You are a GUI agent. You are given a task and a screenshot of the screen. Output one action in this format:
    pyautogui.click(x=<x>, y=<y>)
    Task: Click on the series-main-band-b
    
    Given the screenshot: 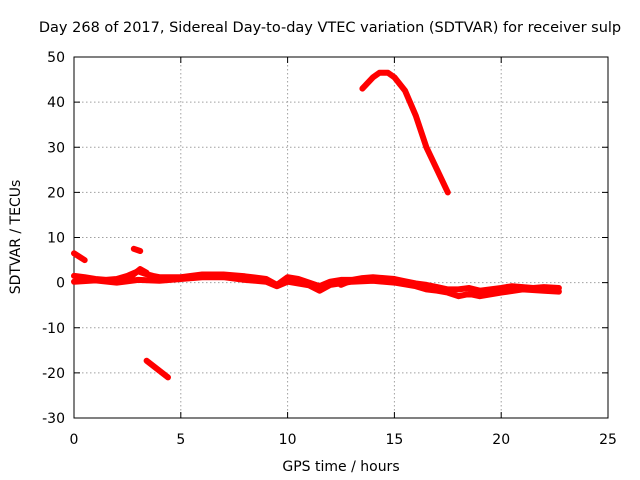 What is the action you would take?
    pyautogui.click(x=316, y=287)
    